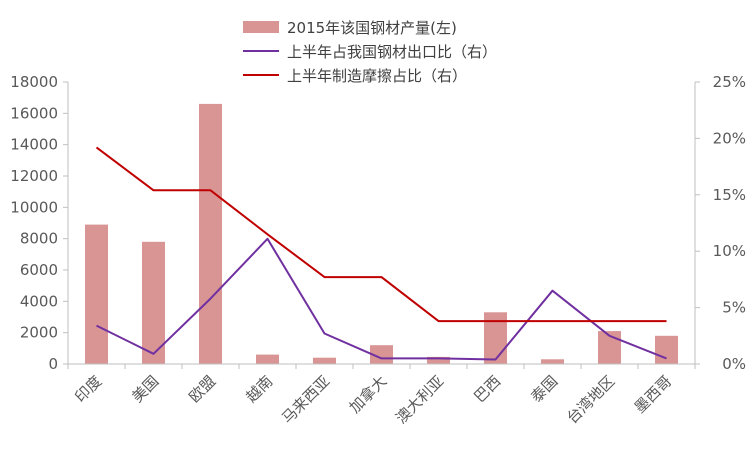  I want to click on category-labels: 印度 美国 欧盟 越南 马来西亚 加拿大 澳大利亚 巴西 泰国 台湾地区 墨西哥, so click(373, 399).